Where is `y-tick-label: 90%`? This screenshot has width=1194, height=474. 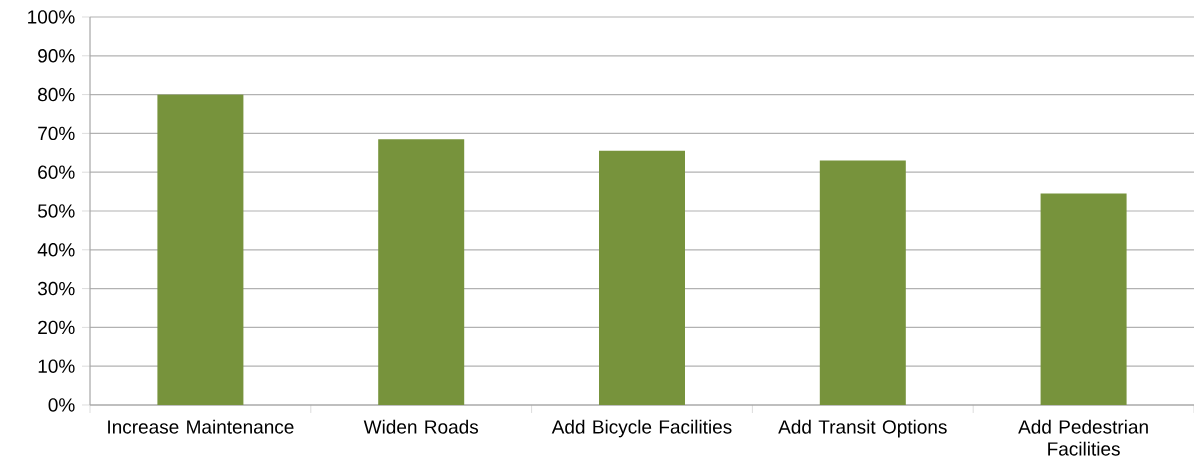
y-tick-label: 90% is located at coordinates (56, 56).